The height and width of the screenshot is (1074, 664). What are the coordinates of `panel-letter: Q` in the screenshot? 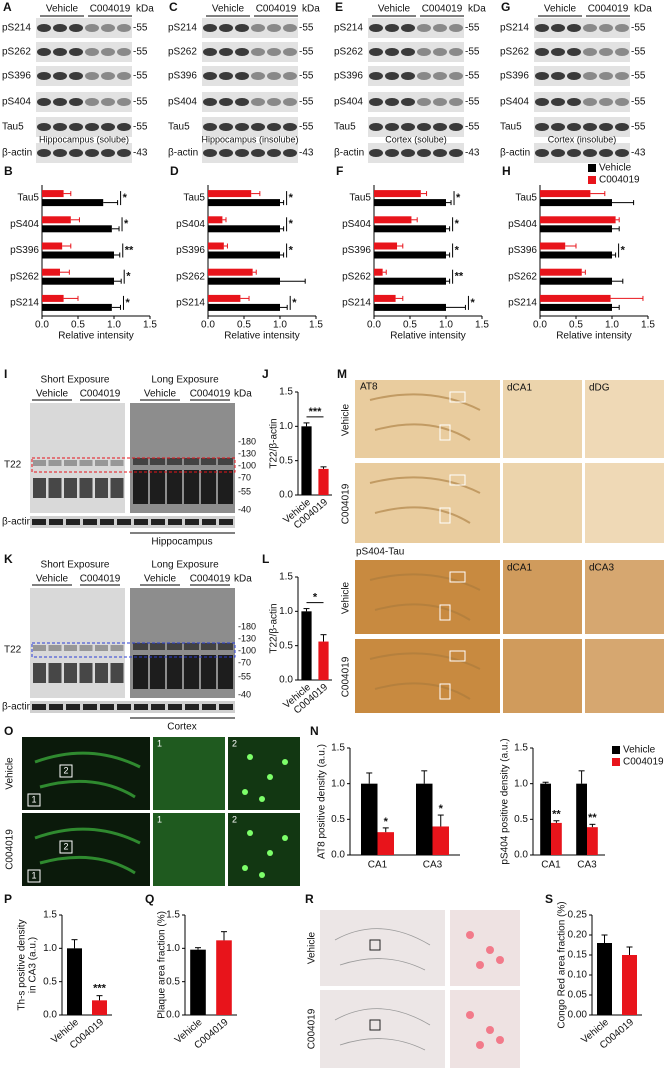 It's located at (149, 899).